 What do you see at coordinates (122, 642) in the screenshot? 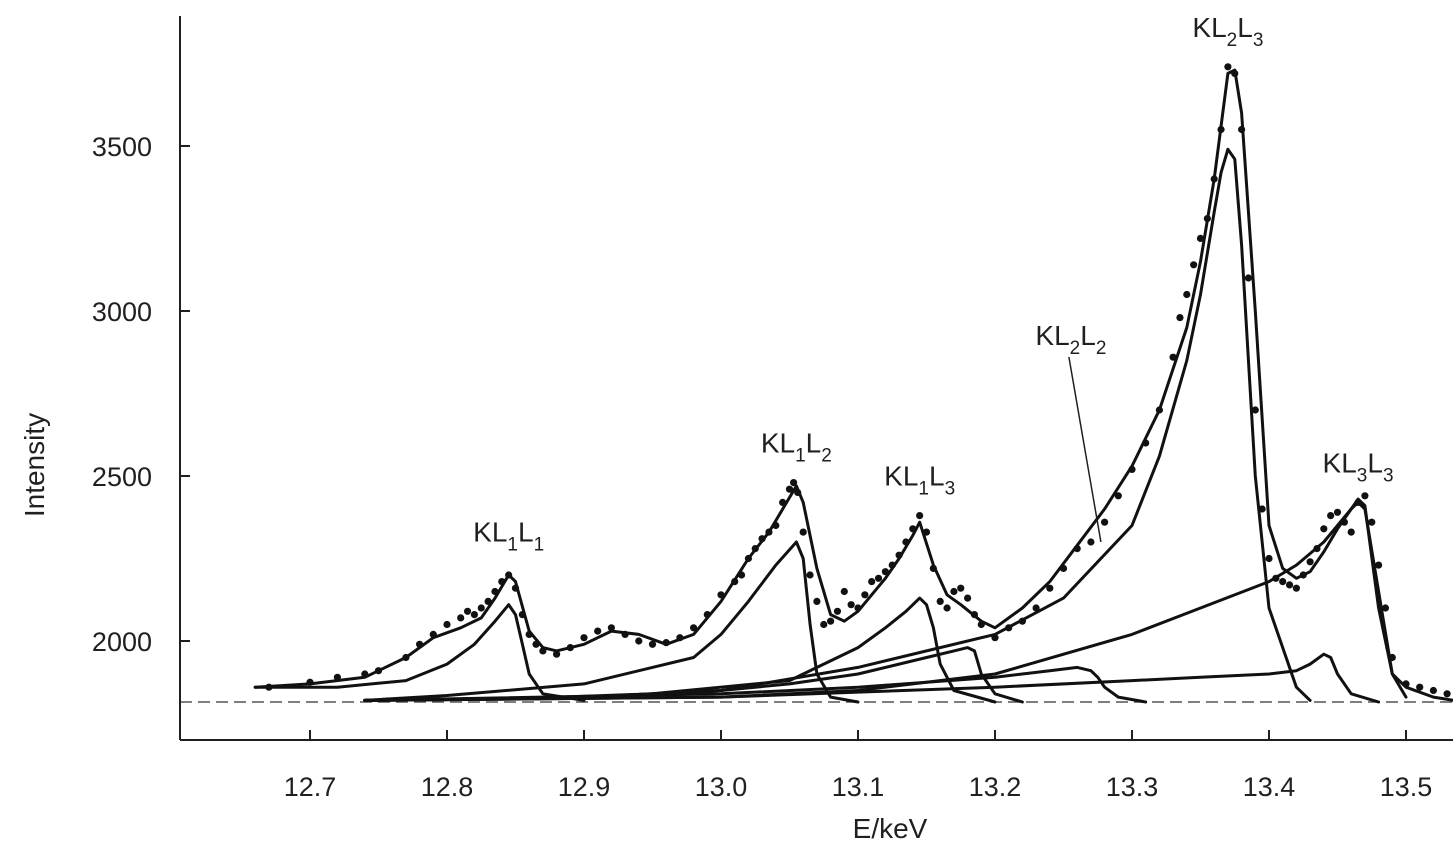
I see `y-tick-label: 2000` at bounding box center [122, 642].